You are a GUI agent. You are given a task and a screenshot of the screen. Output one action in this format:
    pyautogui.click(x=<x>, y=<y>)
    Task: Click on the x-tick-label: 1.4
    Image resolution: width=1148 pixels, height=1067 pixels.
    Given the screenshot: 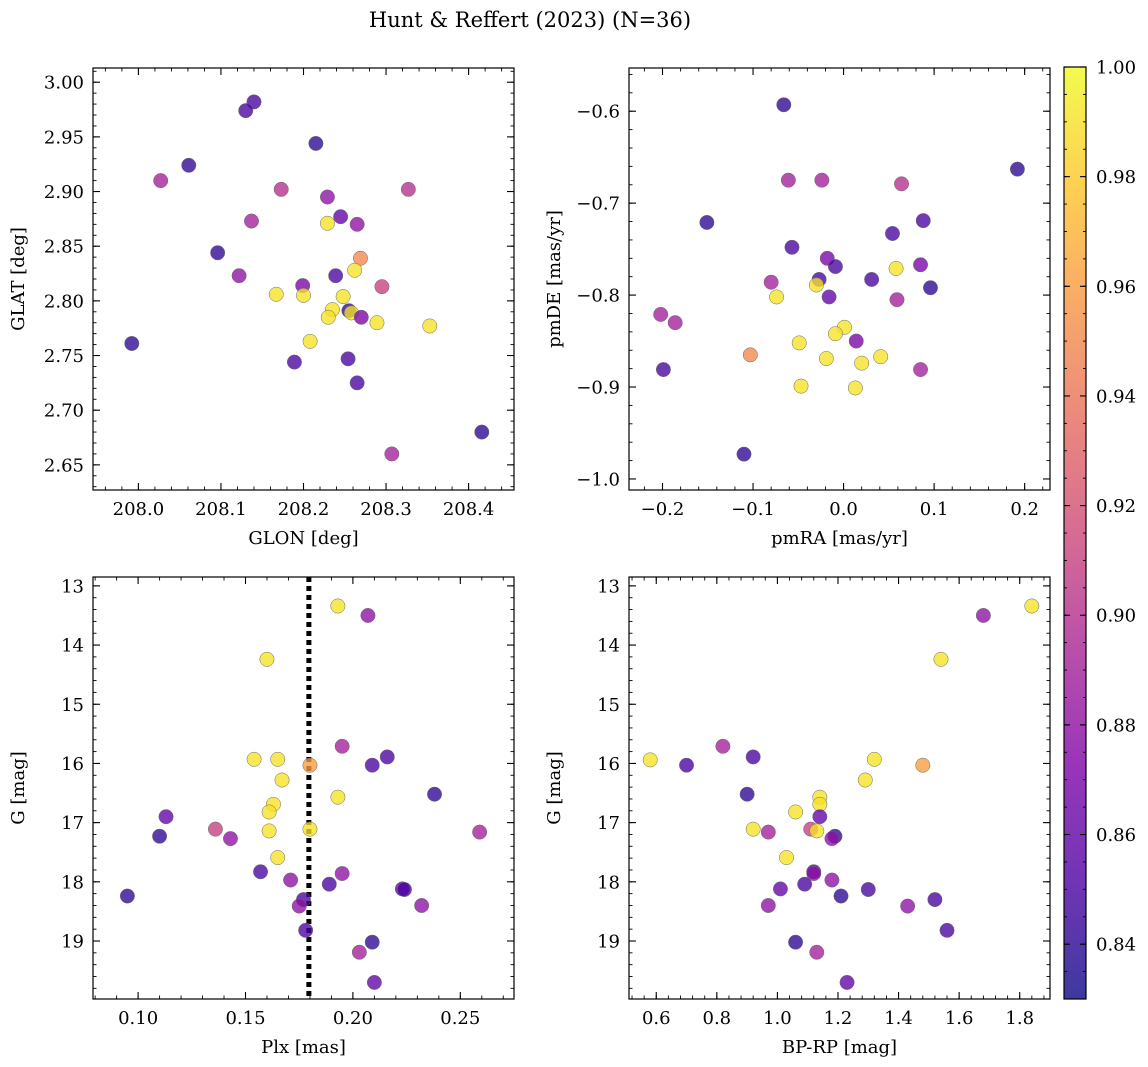 What is the action you would take?
    pyautogui.click(x=898, y=1018)
    